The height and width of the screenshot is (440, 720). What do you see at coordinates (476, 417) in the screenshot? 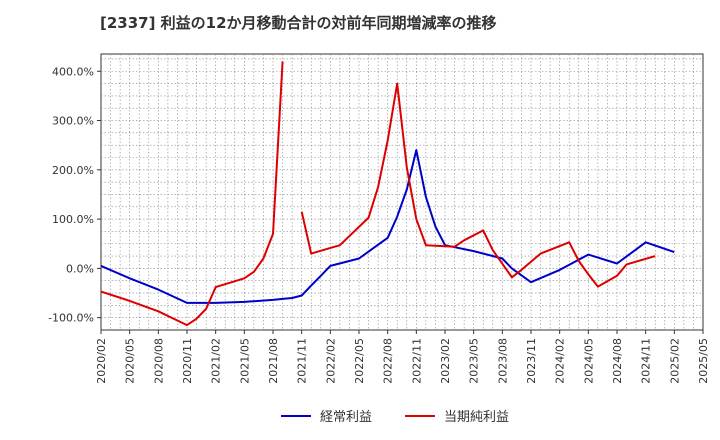
I see `legend-label-junrieki: 当期純利益` at bounding box center [476, 417].